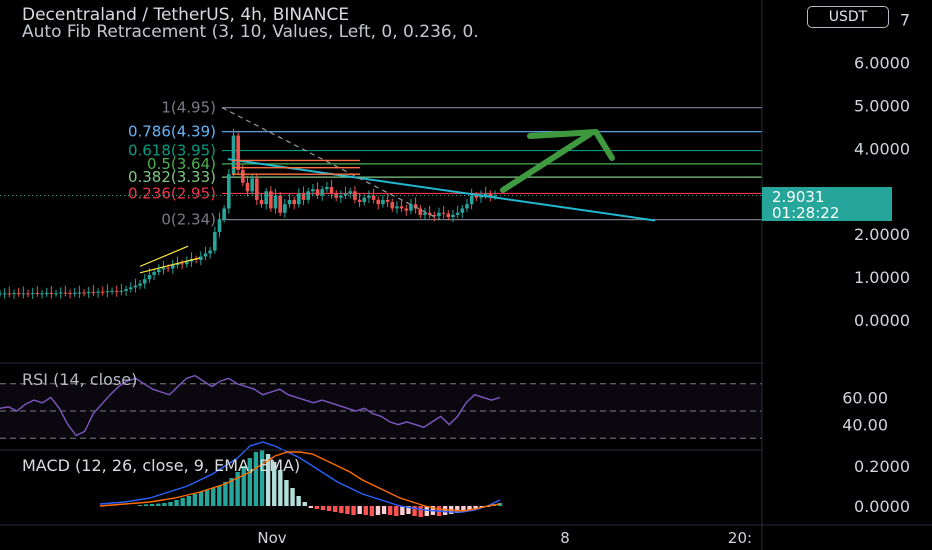 Image resolution: width=932 pixels, height=550 pixels. I want to click on price-tick-label: 1.0000, so click(882, 277).